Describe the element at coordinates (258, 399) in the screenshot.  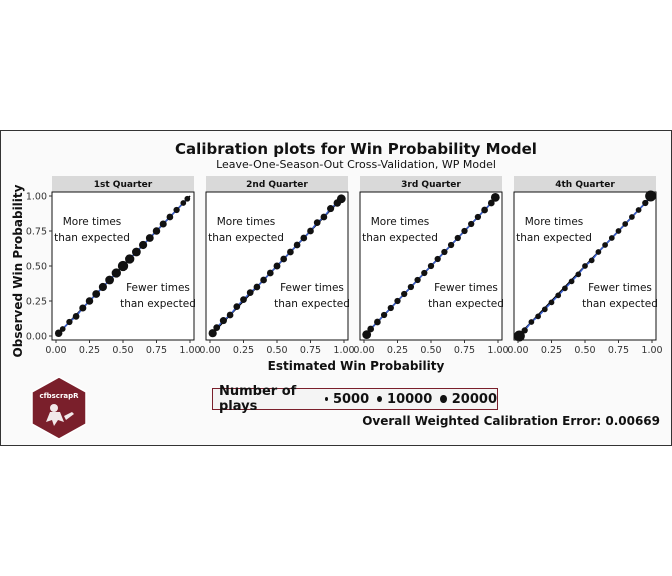
I see `size-legend-title: Number of plays` at that location.